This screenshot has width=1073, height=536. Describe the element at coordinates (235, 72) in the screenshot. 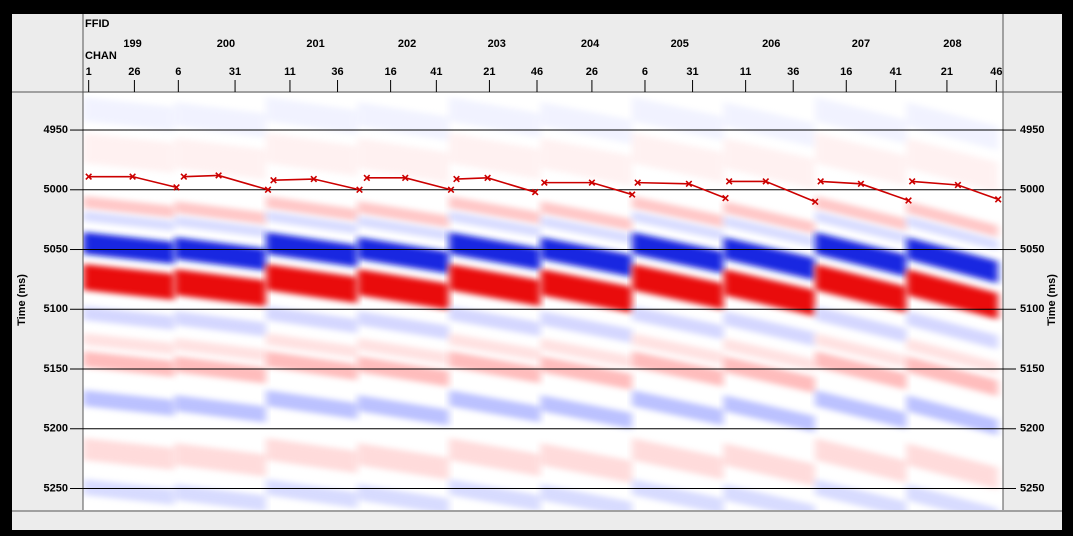

I see `x-tick-label: 31` at that location.